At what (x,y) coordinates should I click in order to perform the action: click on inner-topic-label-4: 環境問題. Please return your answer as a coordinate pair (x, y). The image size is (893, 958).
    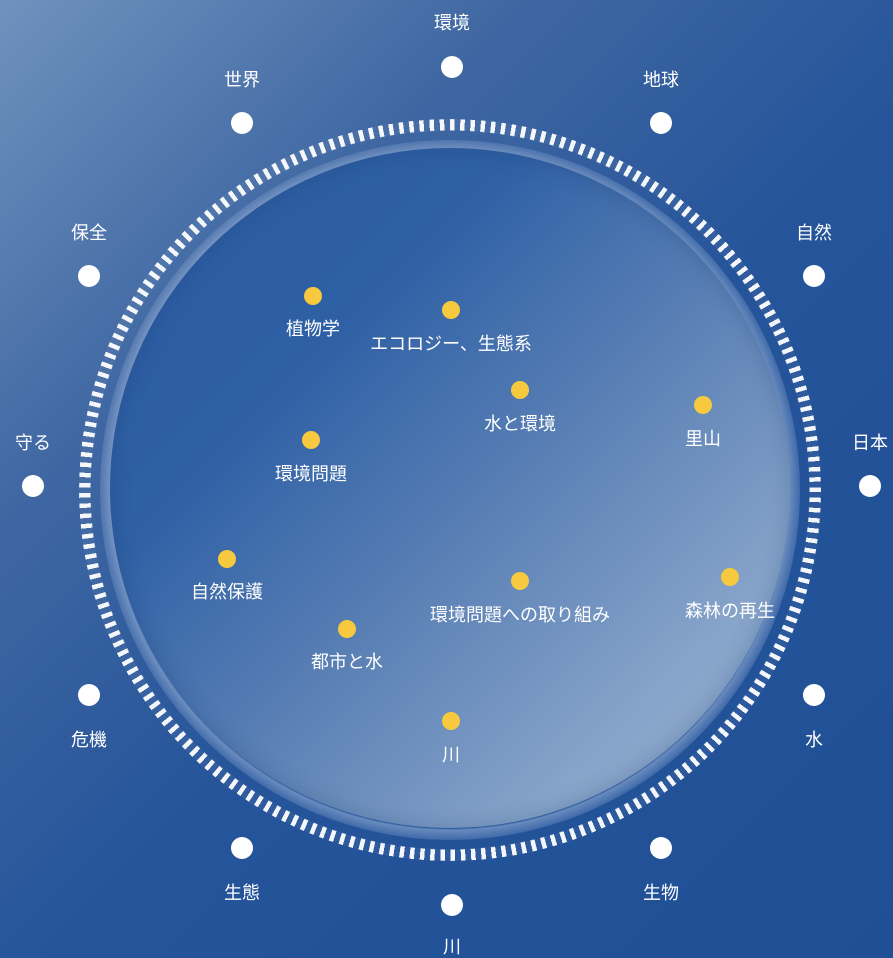
    Looking at the image, I should click on (311, 474).